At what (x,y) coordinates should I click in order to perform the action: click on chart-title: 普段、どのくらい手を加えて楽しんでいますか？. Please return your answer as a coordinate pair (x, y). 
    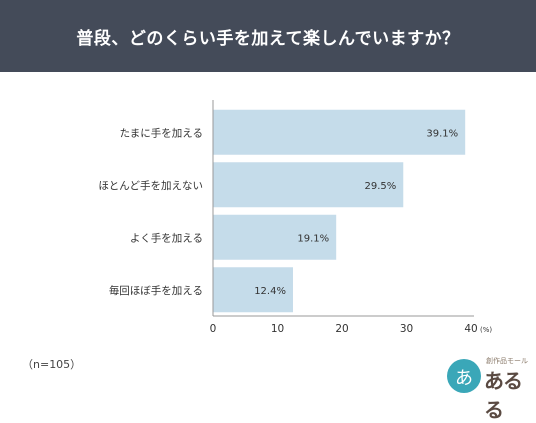
    Looking at the image, I should click on (268, 38).